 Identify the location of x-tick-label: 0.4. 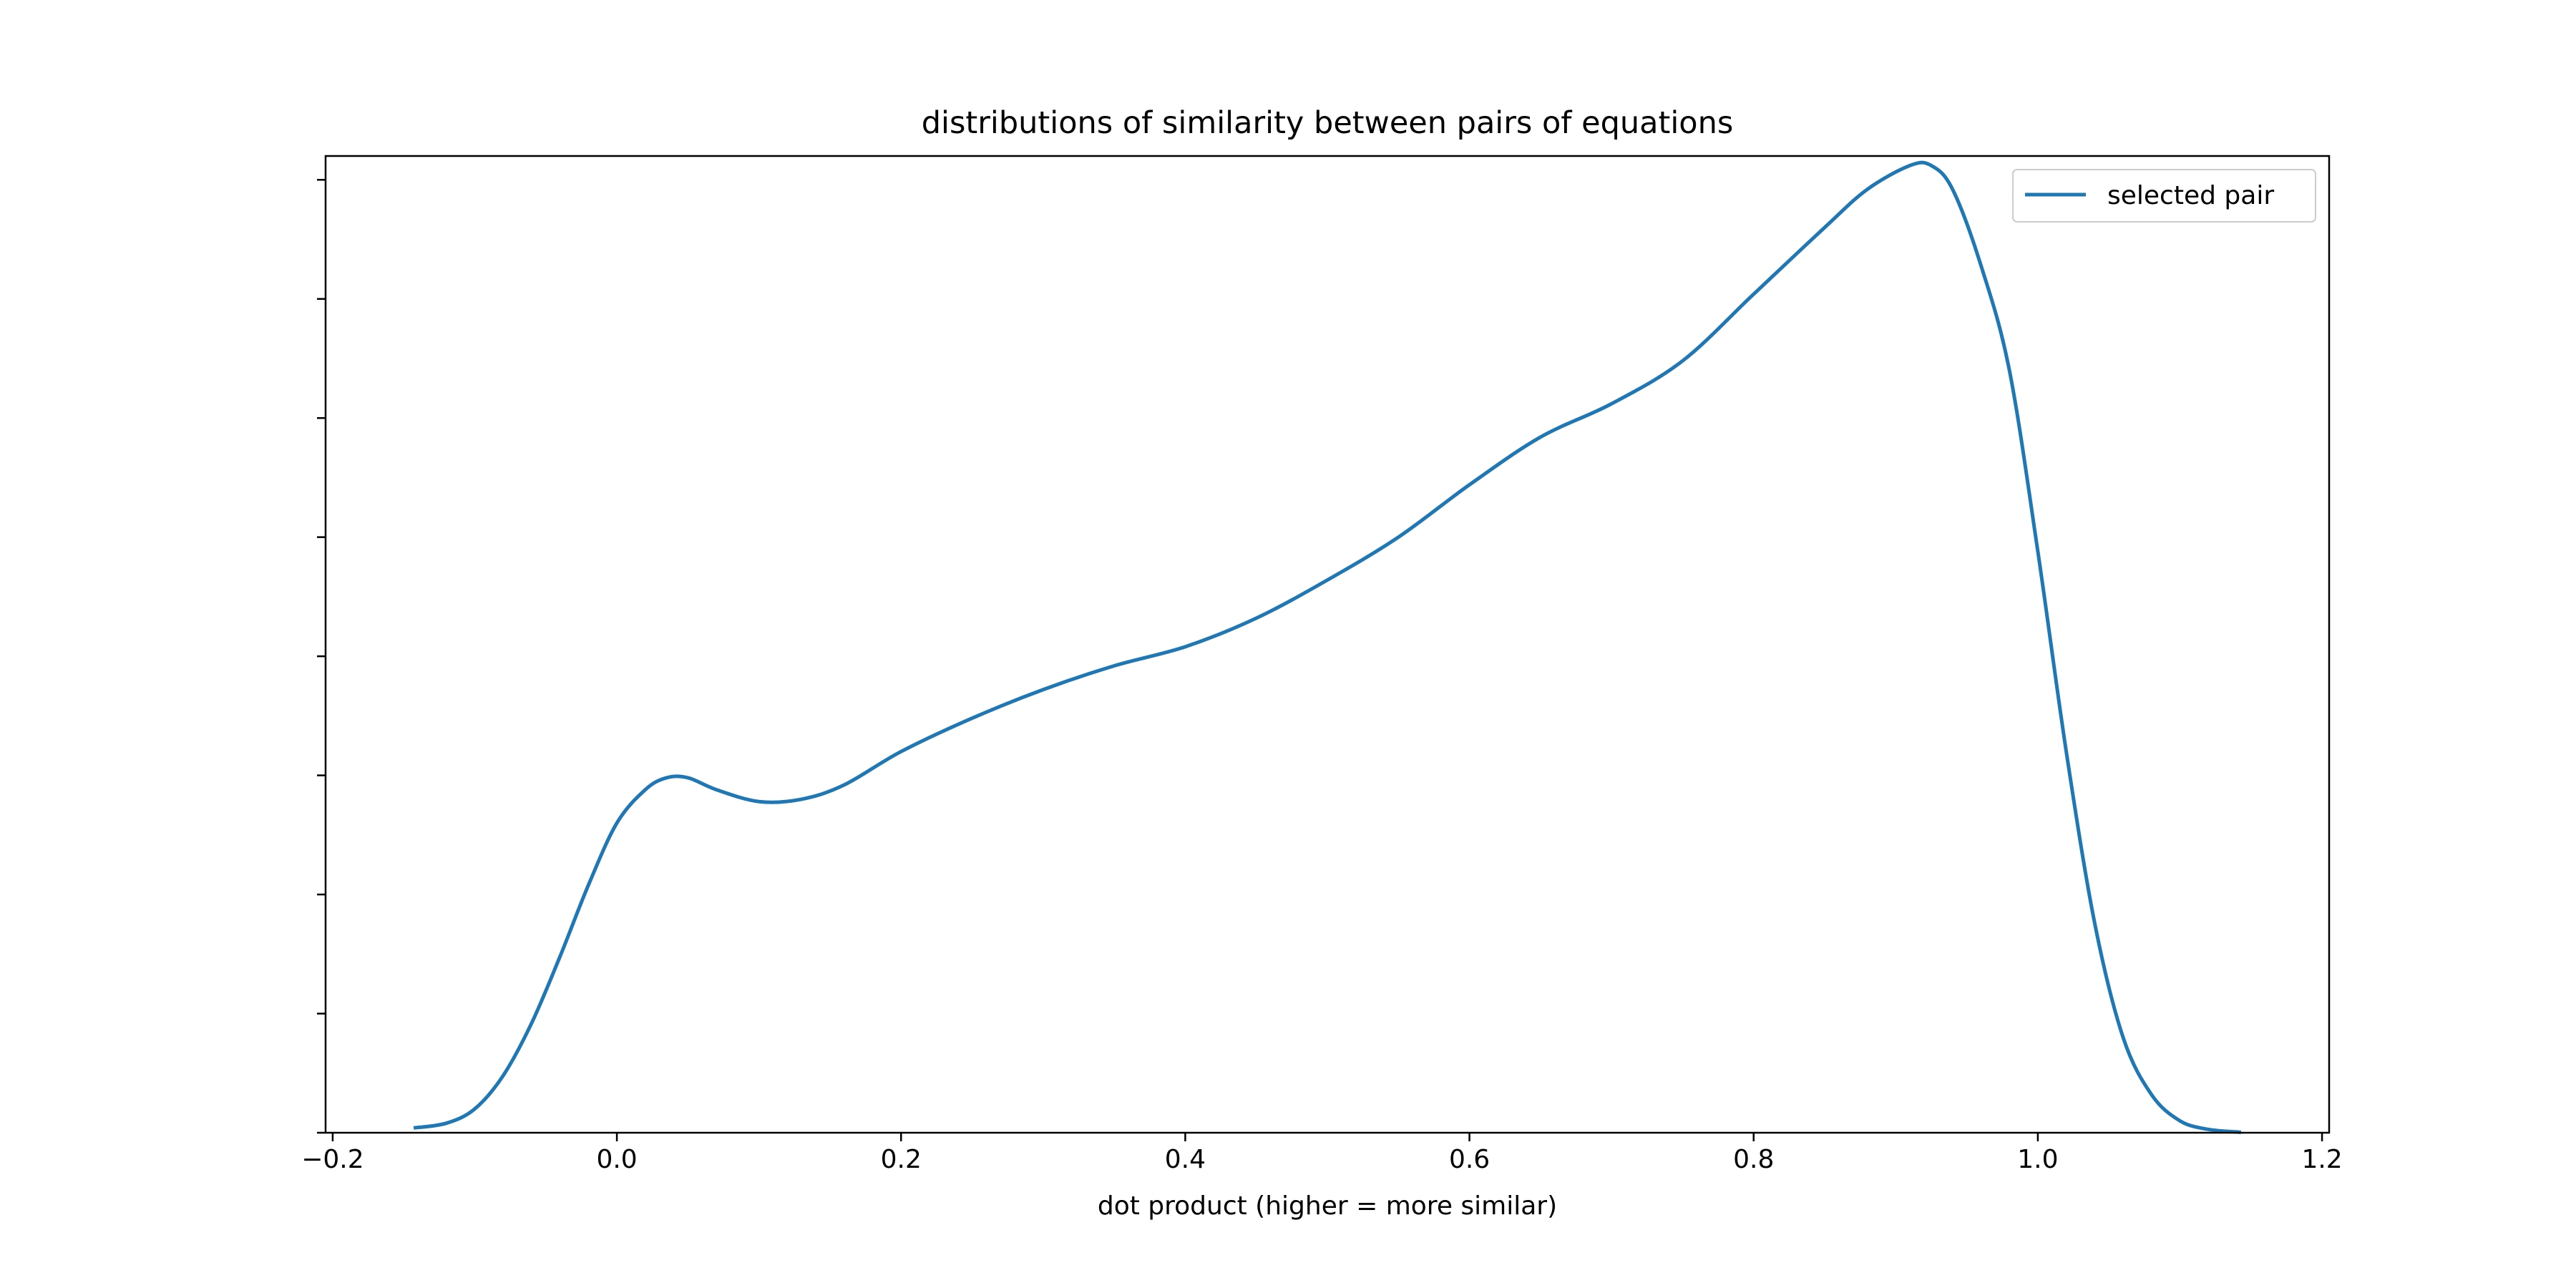
(1185, 1159).